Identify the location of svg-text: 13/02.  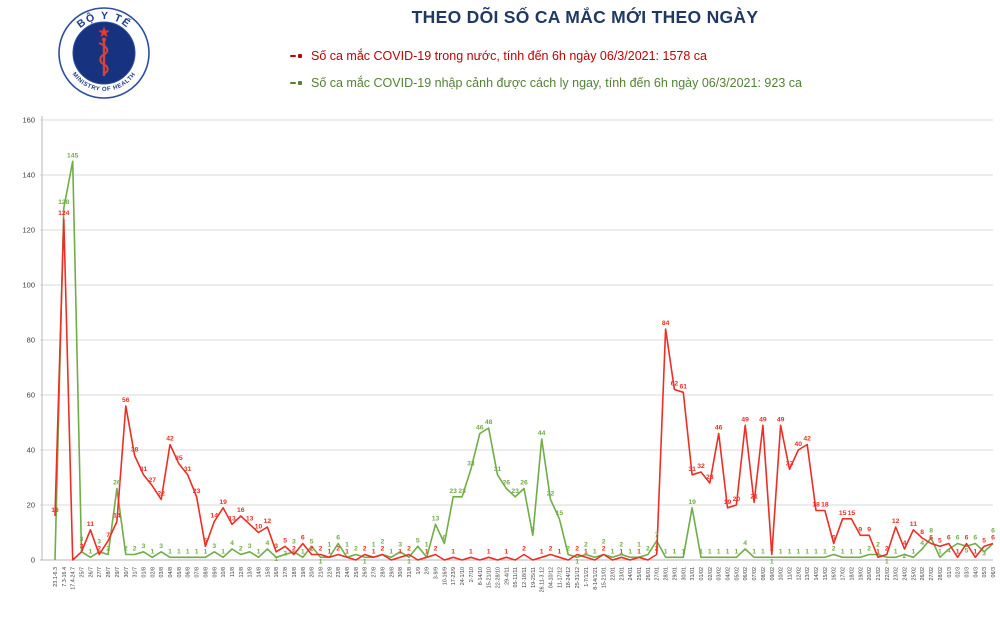
(808, 574).